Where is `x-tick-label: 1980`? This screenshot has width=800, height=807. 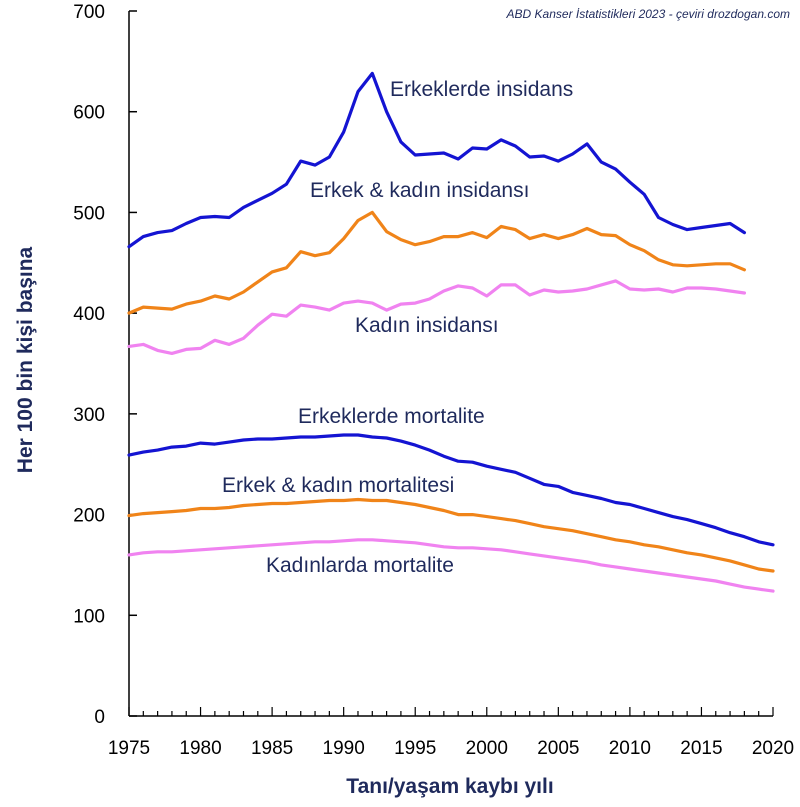 x-tick-label: 1980 is located at coordinates (200, 748).